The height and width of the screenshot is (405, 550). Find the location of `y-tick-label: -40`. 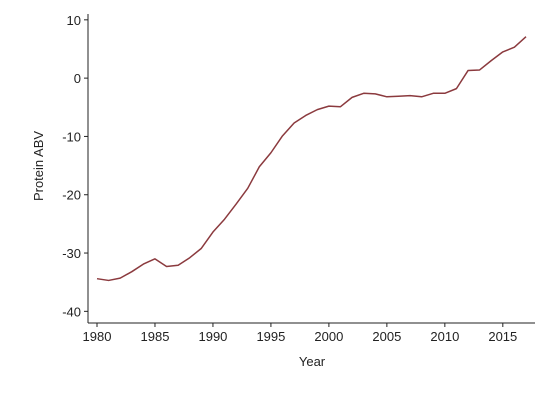

y-tick-label: -40 is located at coordinates (71, 311).